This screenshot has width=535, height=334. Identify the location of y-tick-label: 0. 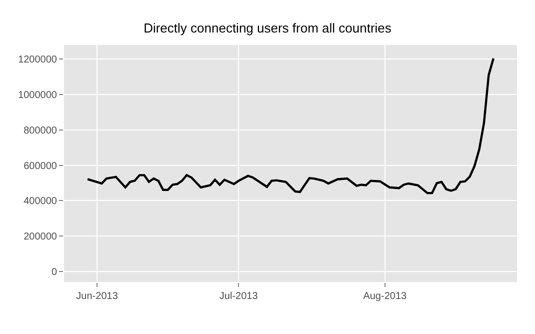
(54, 272).